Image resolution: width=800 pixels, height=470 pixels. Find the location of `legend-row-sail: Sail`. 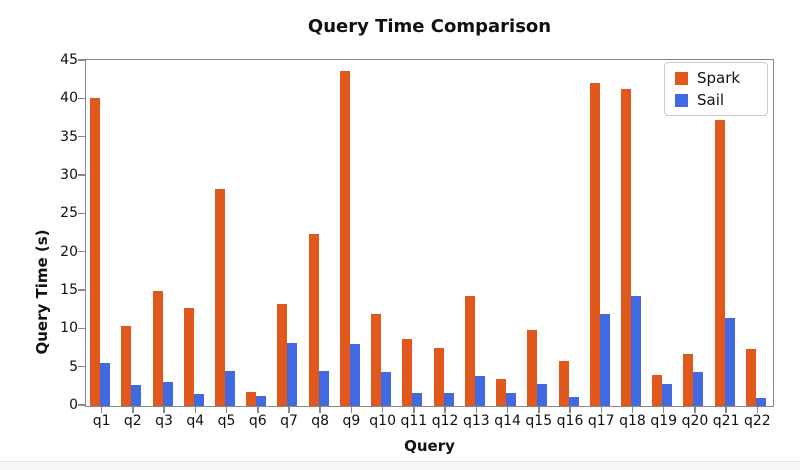

legend-row-sail: Sail is located at coordinates (716, 100).